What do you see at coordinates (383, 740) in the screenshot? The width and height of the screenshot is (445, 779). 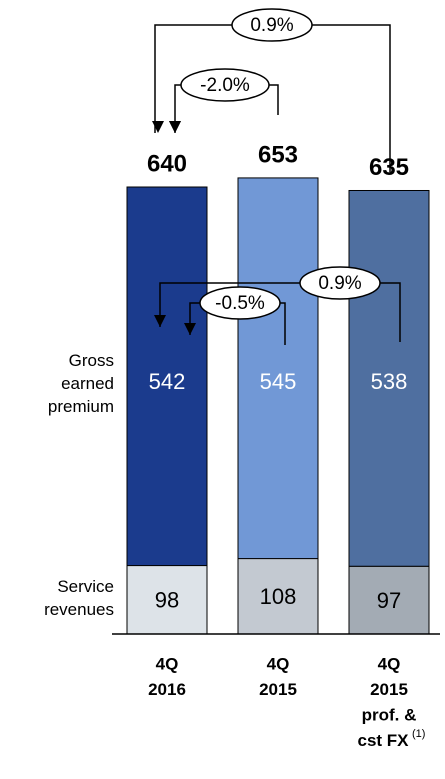 I see `x-tick-label: cst FX` at bounding box center [383, 740].